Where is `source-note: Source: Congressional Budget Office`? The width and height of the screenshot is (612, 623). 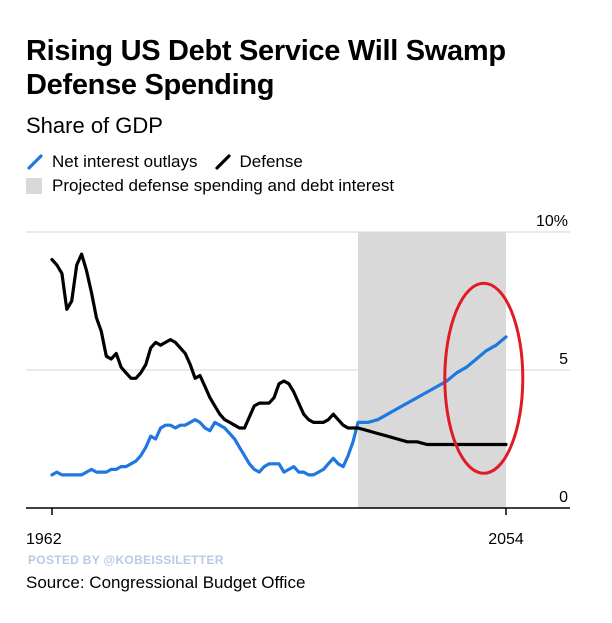
source-note: Source: Congressional Budget Office is located at coordinates (166, 582).